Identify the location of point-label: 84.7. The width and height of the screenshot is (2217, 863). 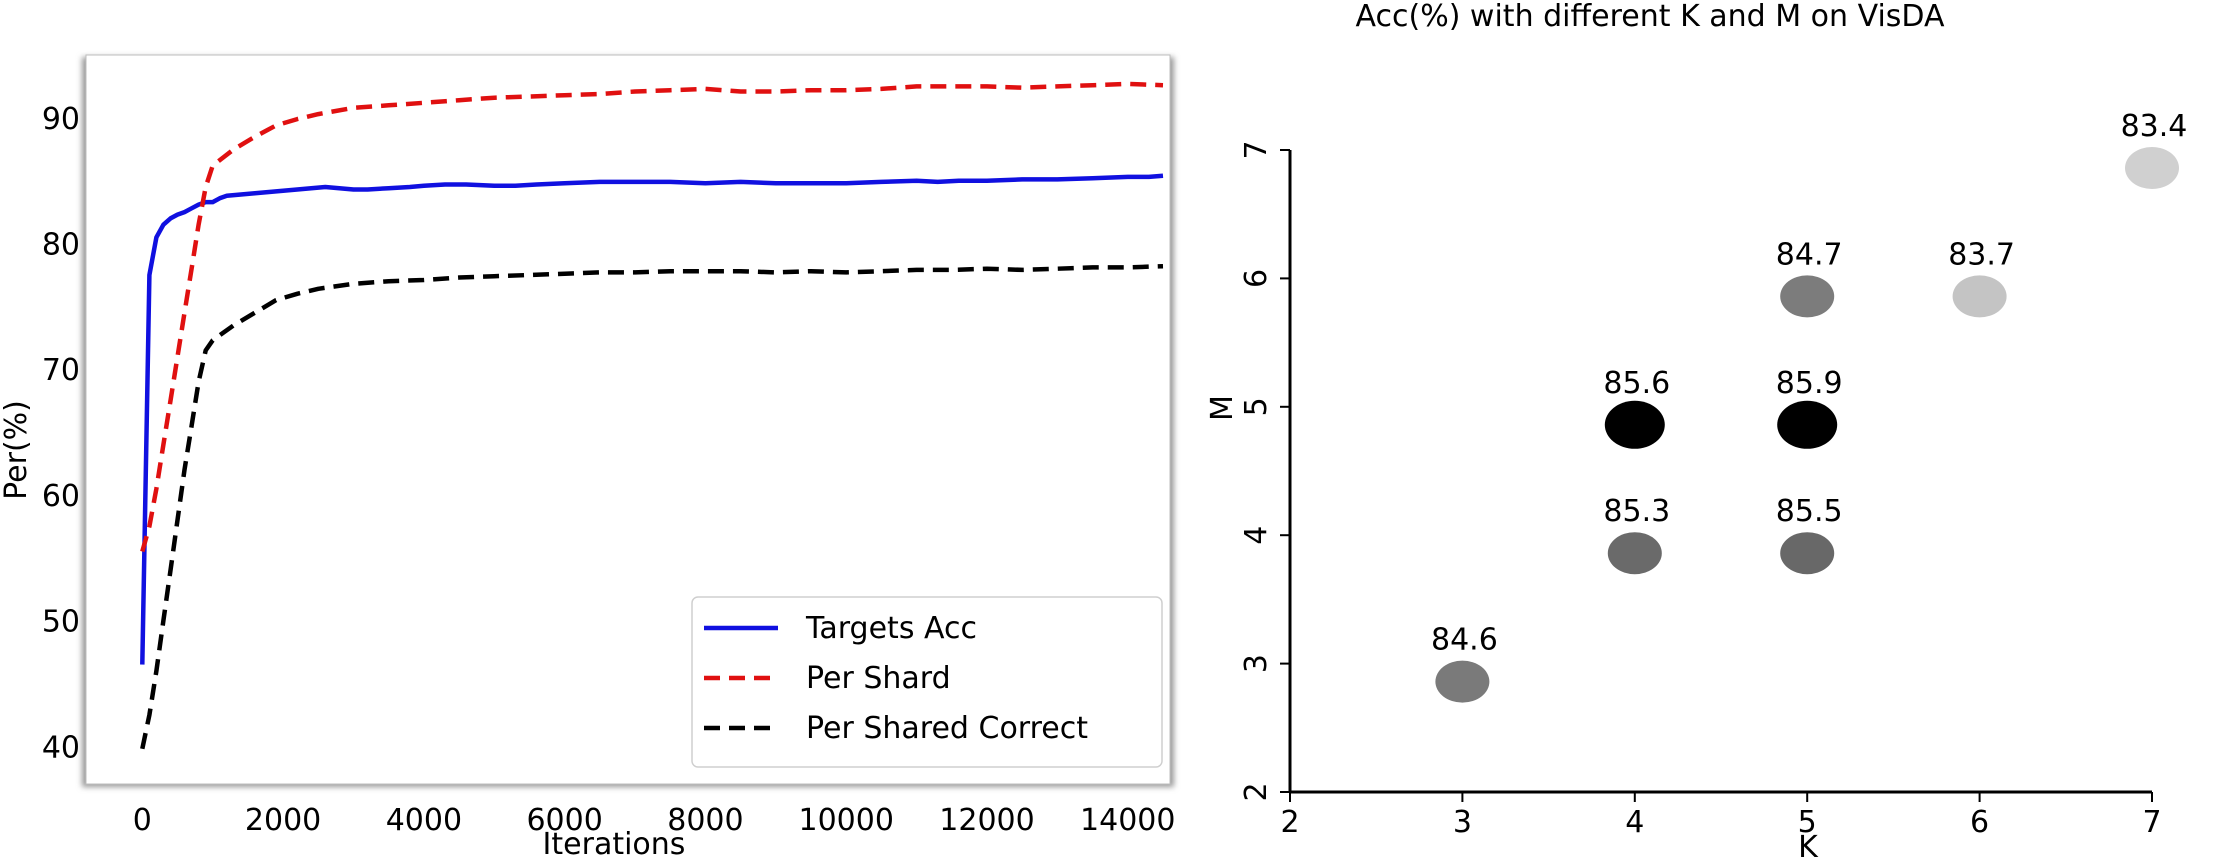
(1809, 254).